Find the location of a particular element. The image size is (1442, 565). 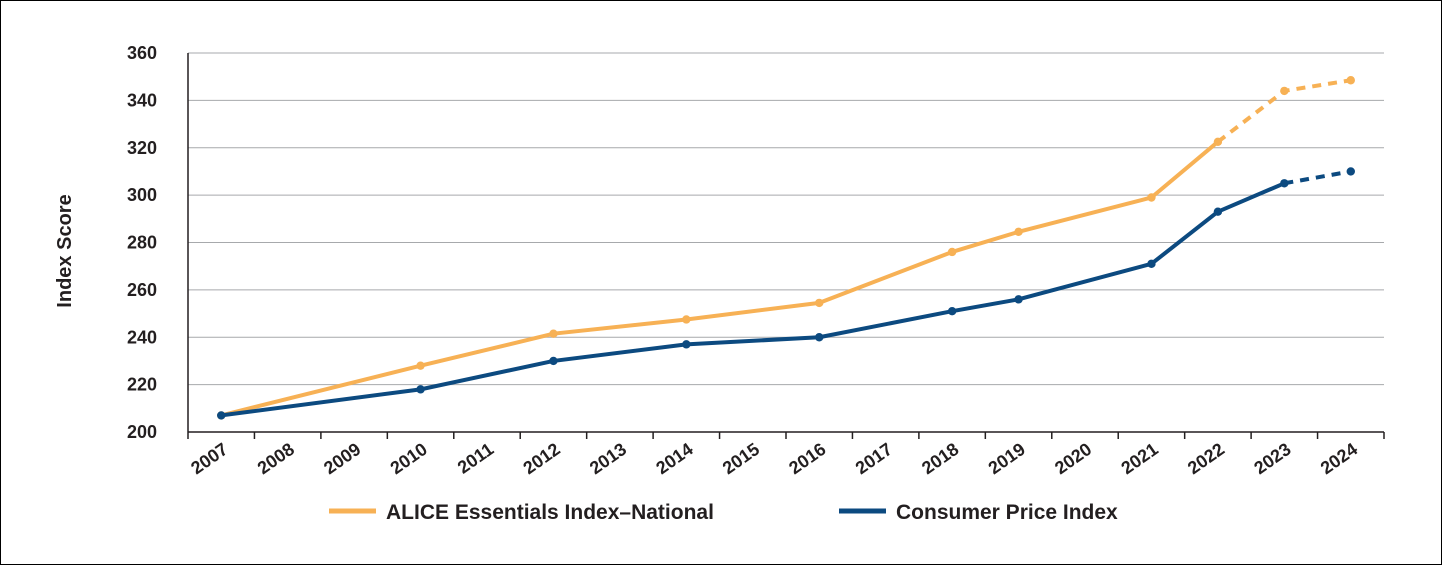

x-tick-label: 2020 is located at coordinates (1073, 458).